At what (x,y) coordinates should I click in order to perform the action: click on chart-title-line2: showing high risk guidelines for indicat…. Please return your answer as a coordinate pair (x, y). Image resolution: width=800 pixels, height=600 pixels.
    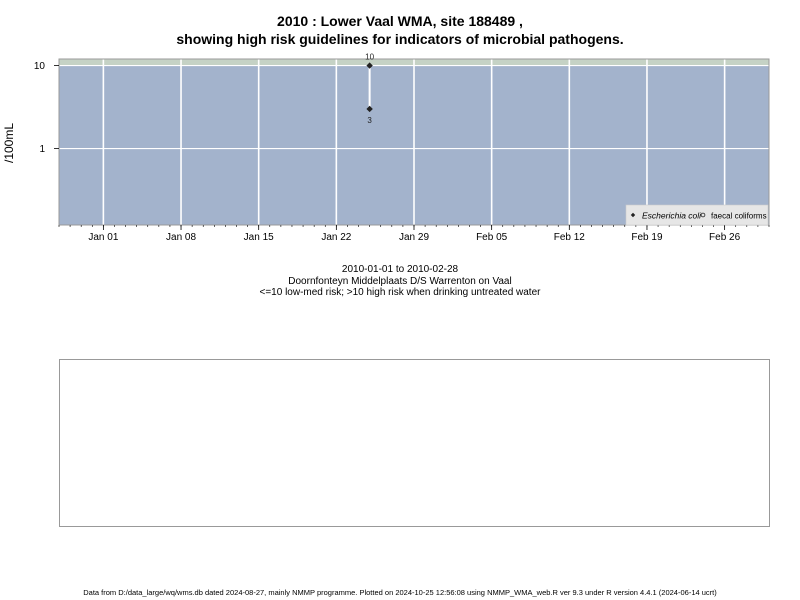
    Looking at the image, I should click on (400, 39).